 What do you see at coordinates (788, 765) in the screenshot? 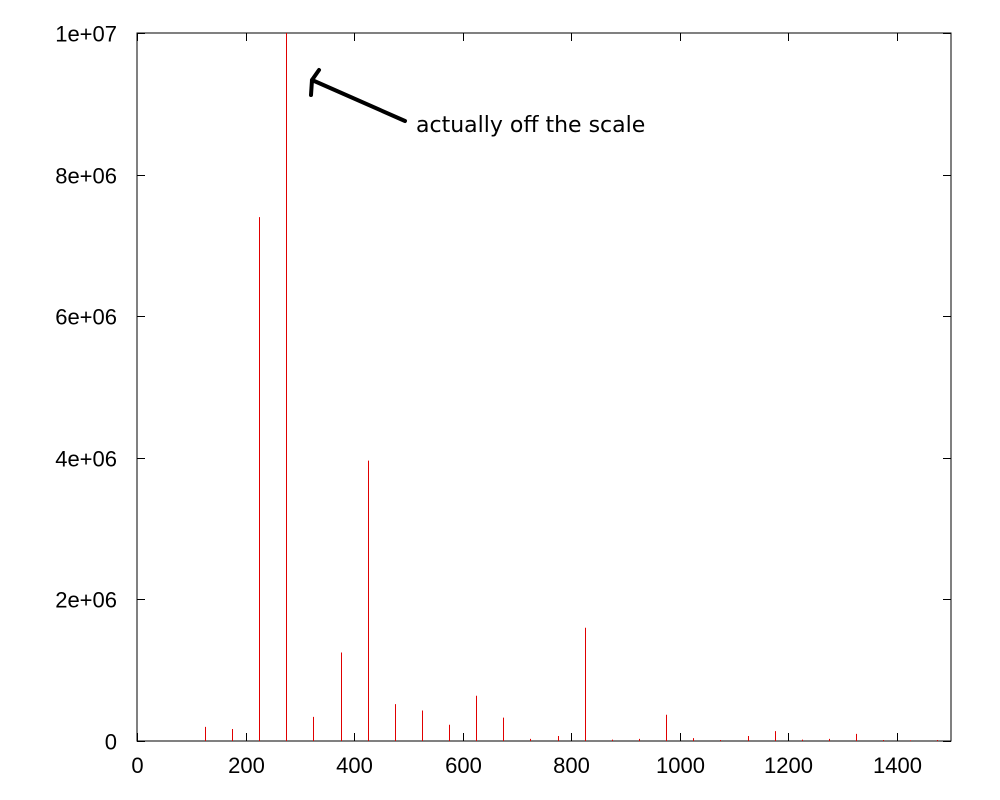
I see `x-tick-label: 1200` at bounding box center [788, 765].